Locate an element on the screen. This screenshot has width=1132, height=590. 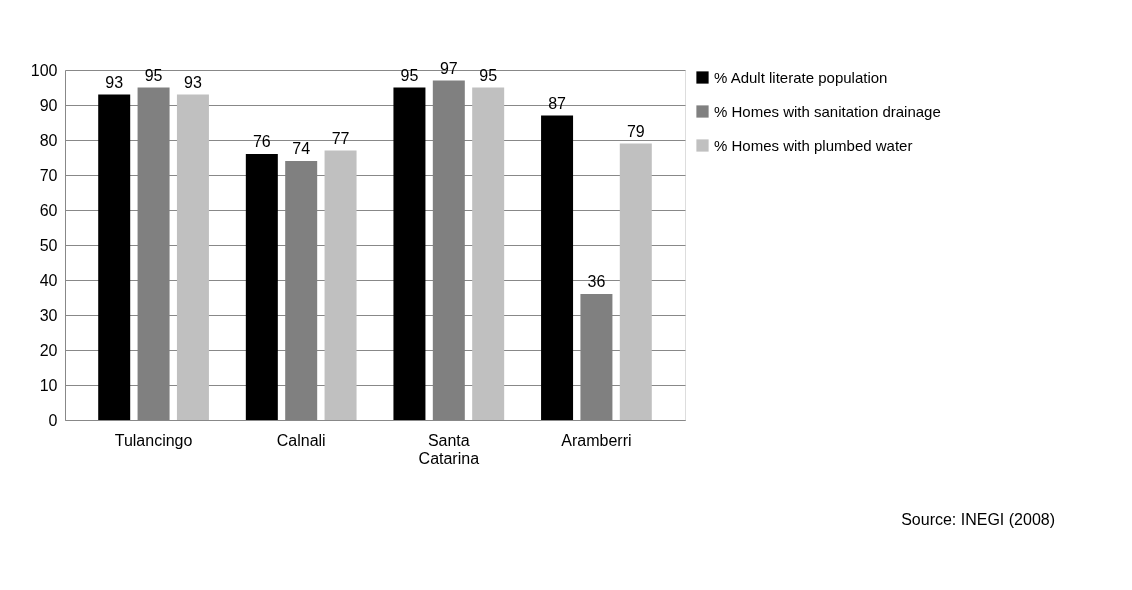
x-tick-label: Santa Catarina is located at coordinates (449, 449).